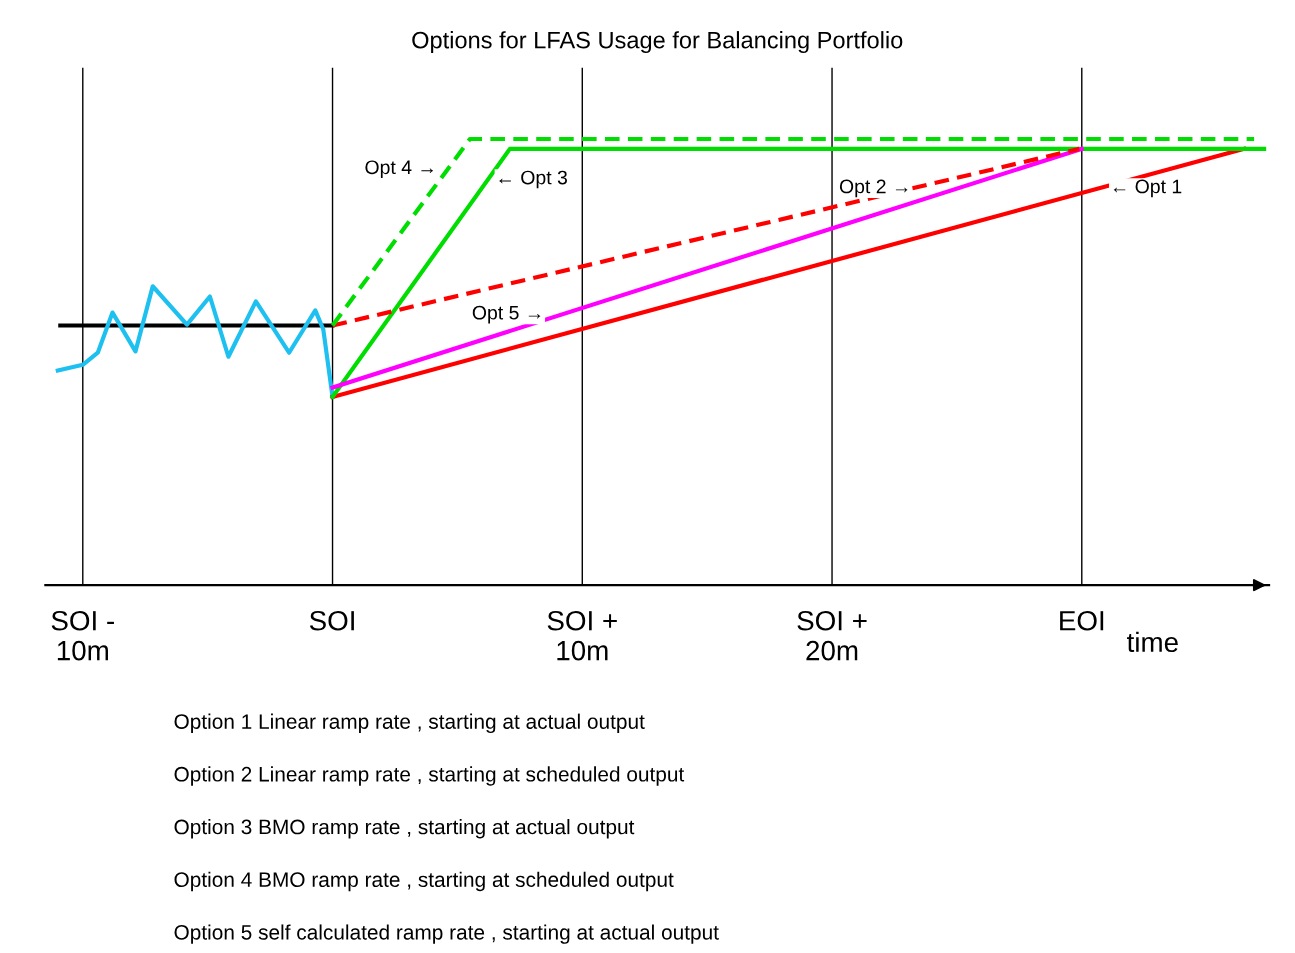 This screenshot has height=953, width=1295. I want to click on x-axis-title: time, so click(1152, 642).